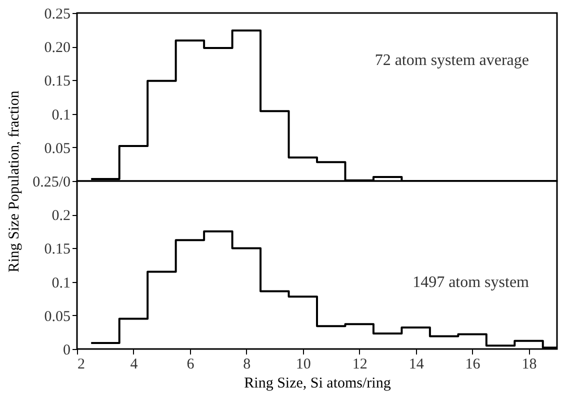 The width and height of the screenshot is (578, 412). I want to click on x-tick-label: 10, so click(303, 364).